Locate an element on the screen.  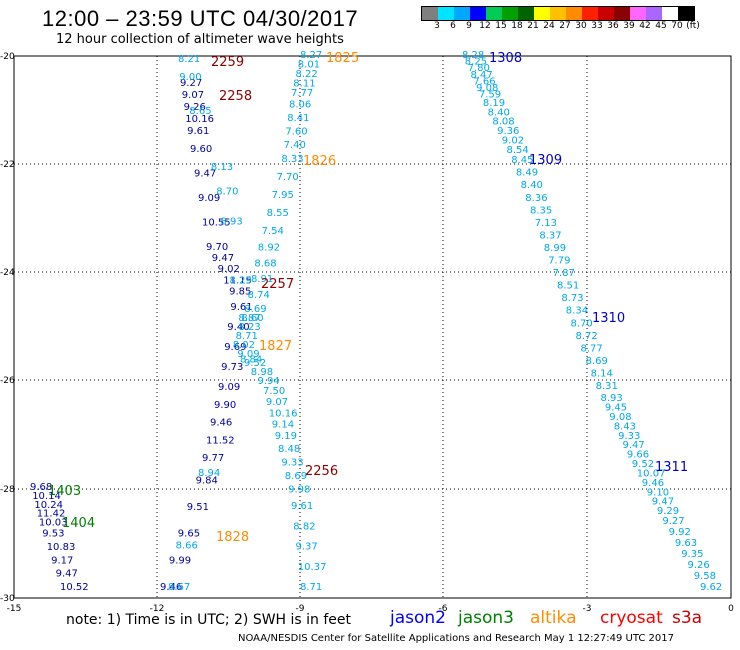
wave-height-value: 8.33 is located at coordinates (292, 159).